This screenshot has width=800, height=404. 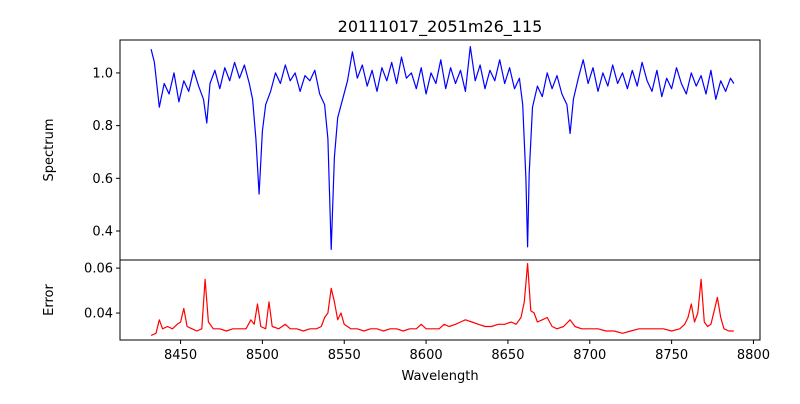 I want to click on chart-title: 20111017_2051m26_115, so click(x=440, y=27).